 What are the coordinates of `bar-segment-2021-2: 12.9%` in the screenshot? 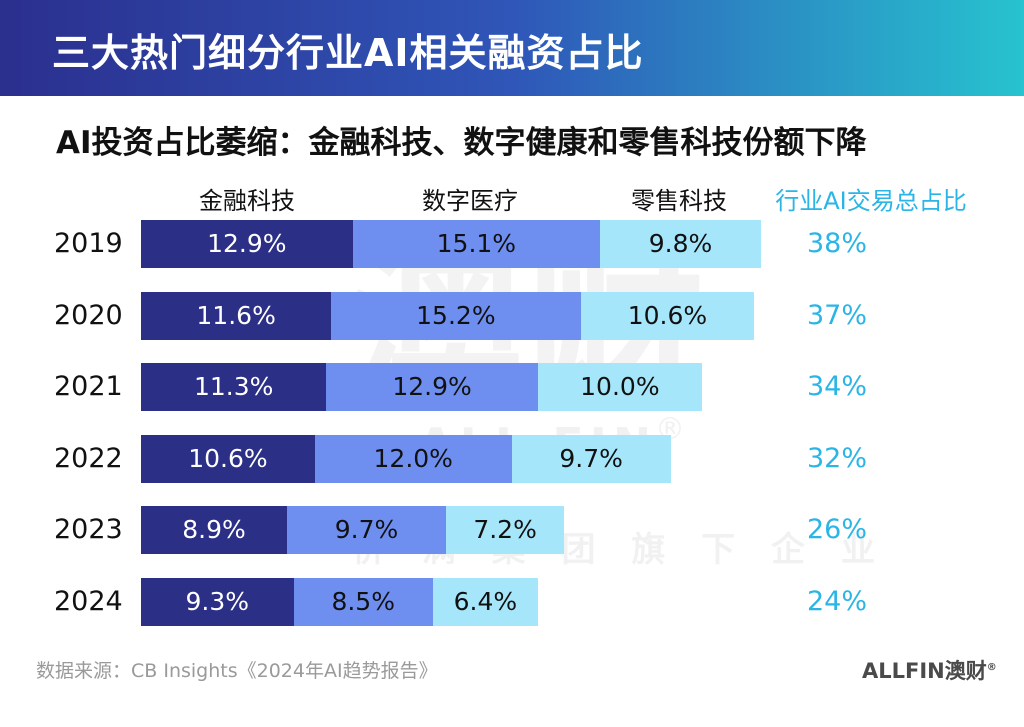 It's located at (432, 387).